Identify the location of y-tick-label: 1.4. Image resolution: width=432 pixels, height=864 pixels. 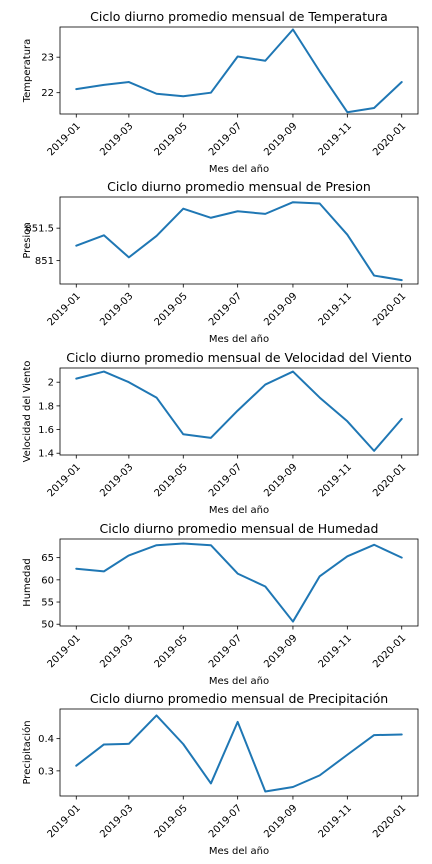
(46, 454).